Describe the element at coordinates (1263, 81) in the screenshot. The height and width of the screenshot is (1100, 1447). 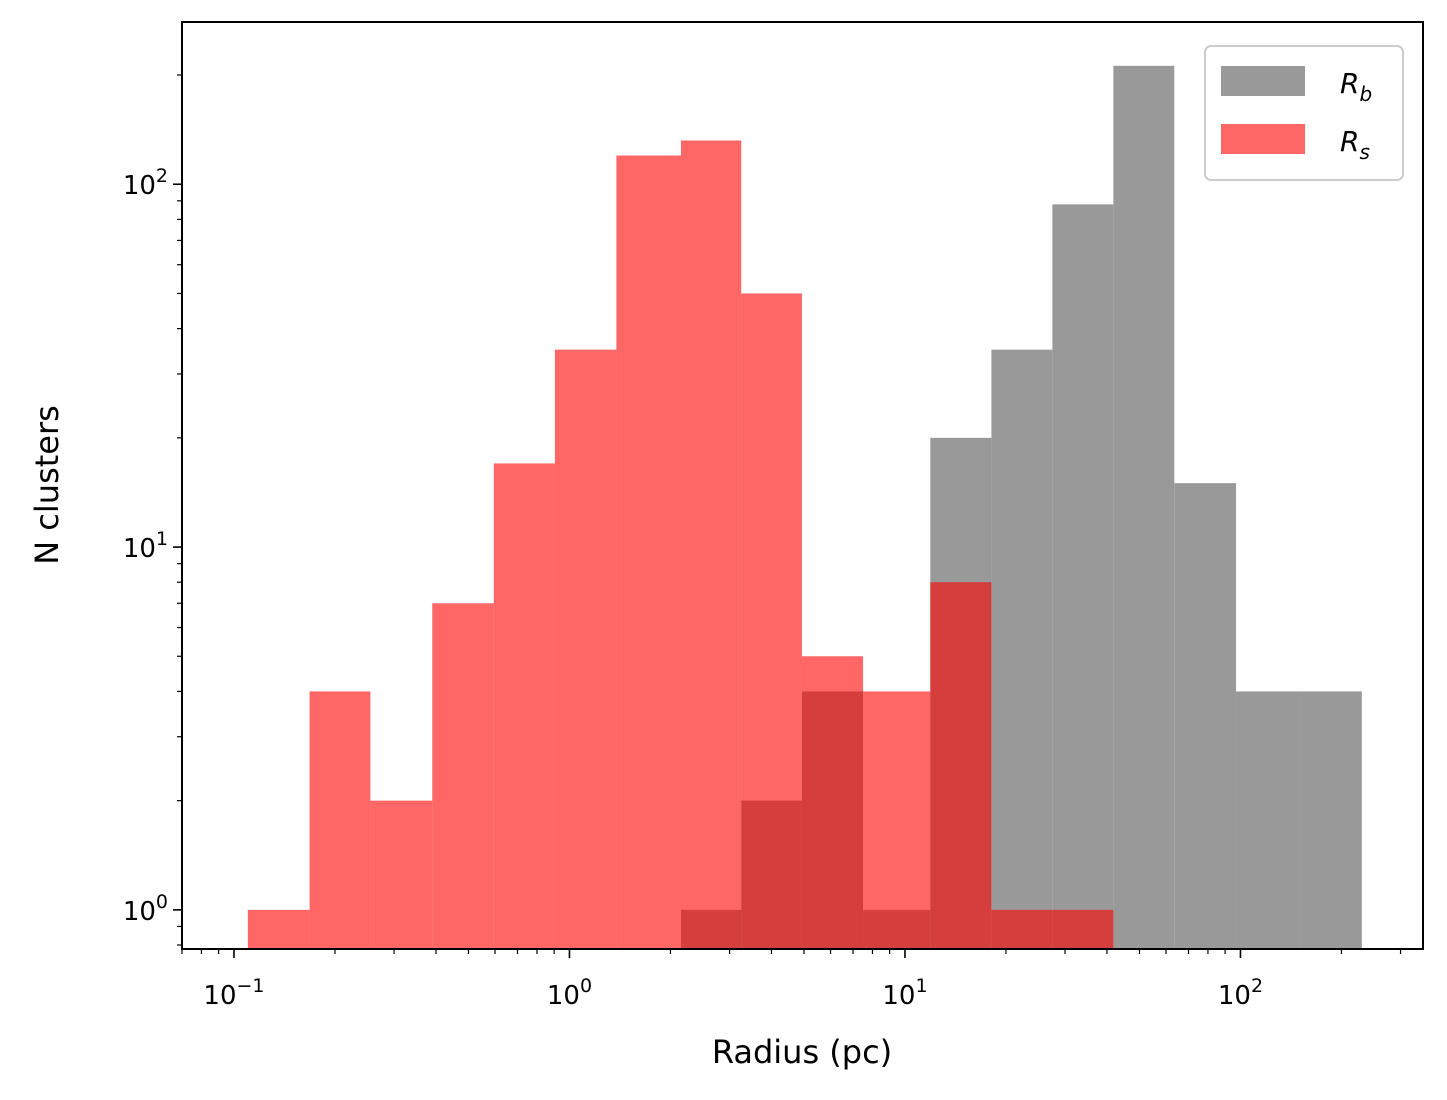
I see `legend-swatch-r-b` at that location.